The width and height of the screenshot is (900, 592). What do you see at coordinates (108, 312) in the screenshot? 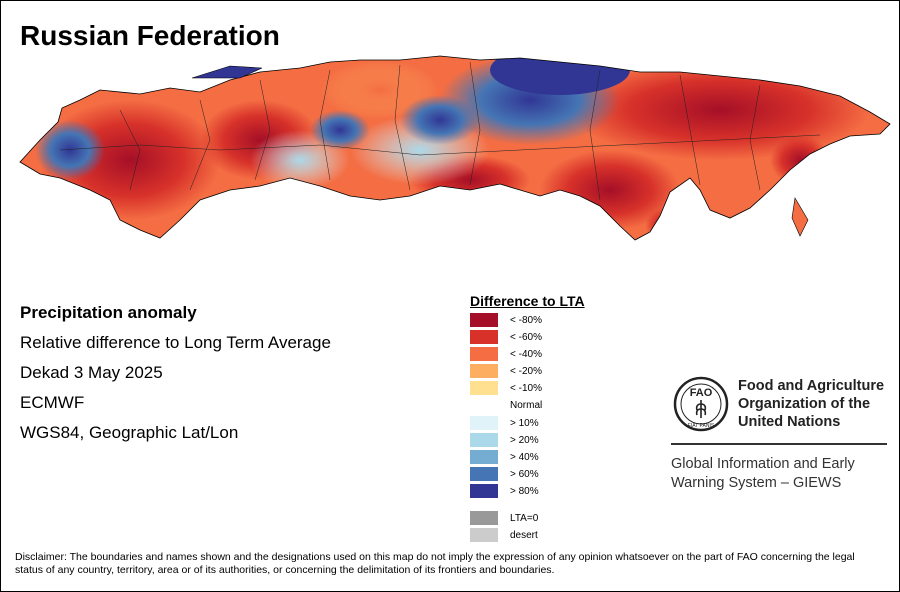
I see `info-heading: Precipitation anomaly` at bounding box center [108, 312].